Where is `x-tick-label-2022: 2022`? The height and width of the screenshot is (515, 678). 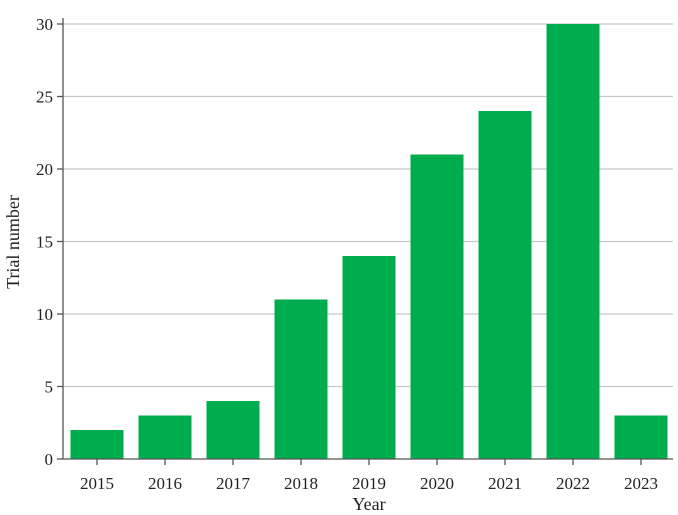 x-tick-label-2022: 2022 is located at coordinates (573, 483).